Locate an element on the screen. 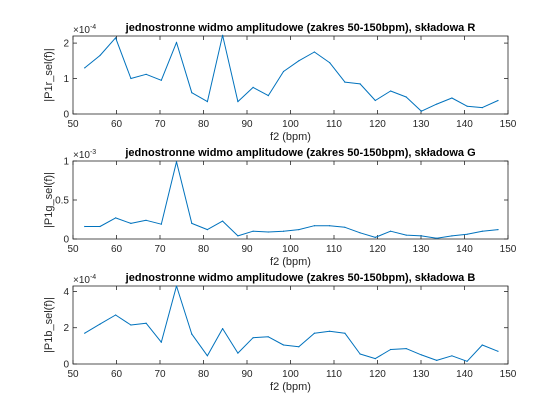 This screenshot has width=560, height=420. y-tick-label: 0.5 is located at coordinates (62, 201).